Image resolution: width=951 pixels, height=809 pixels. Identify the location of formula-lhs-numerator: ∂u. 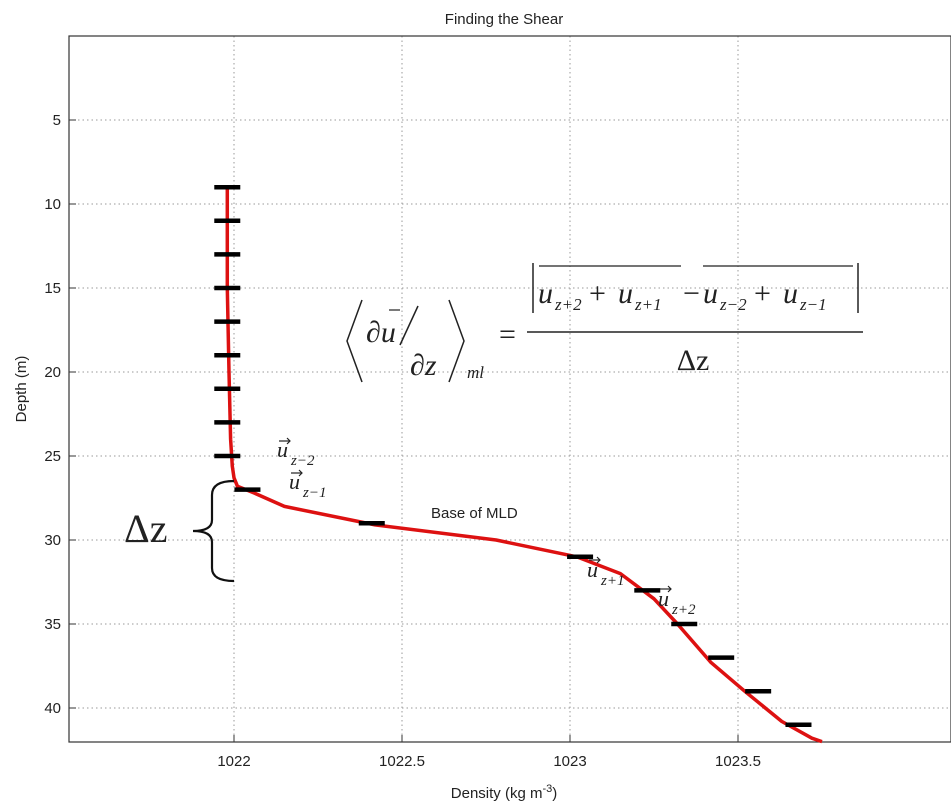
(381, 332).